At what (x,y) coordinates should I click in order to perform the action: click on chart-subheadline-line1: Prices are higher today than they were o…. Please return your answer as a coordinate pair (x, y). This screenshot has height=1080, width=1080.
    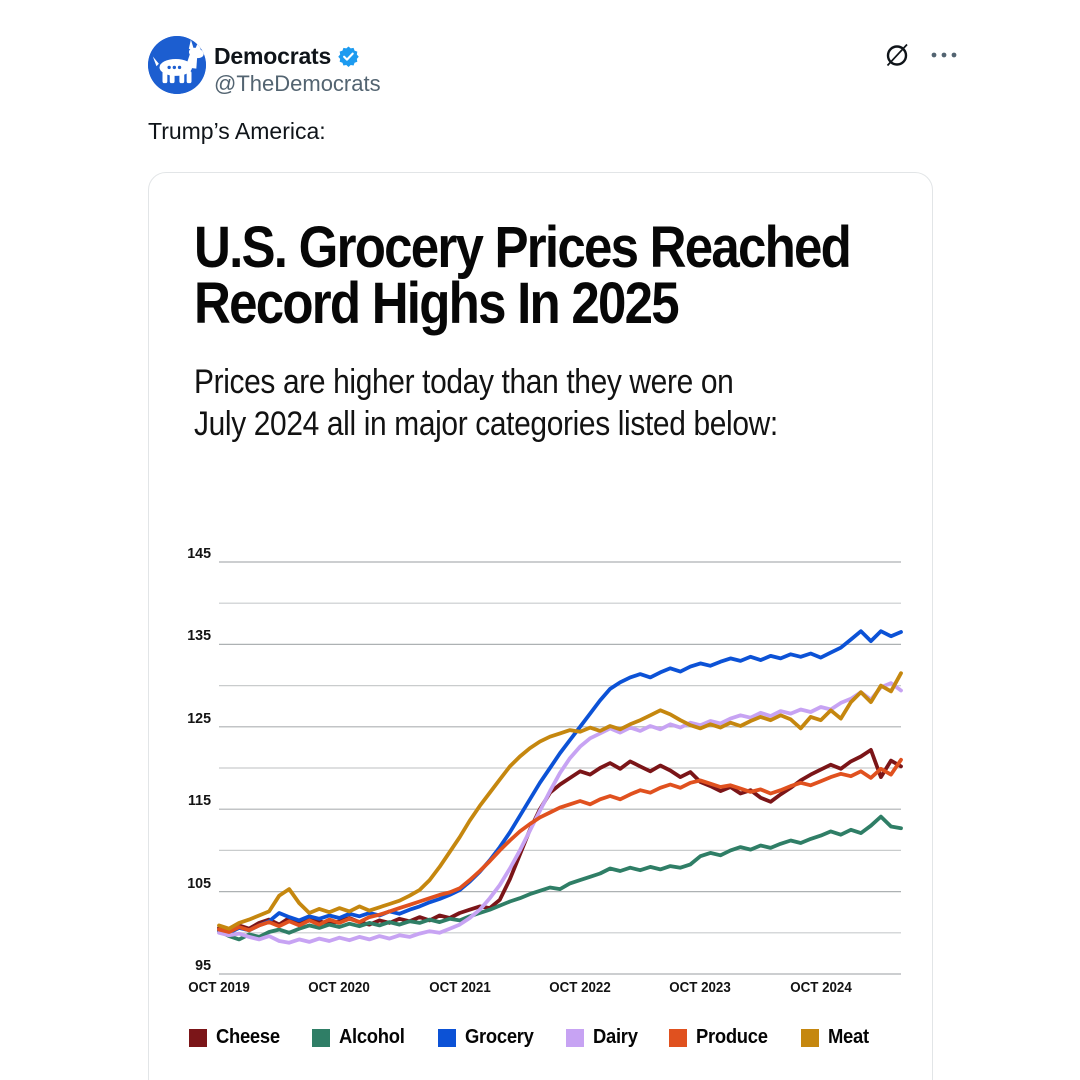
    Looking at the image, I should click on (464, 382).